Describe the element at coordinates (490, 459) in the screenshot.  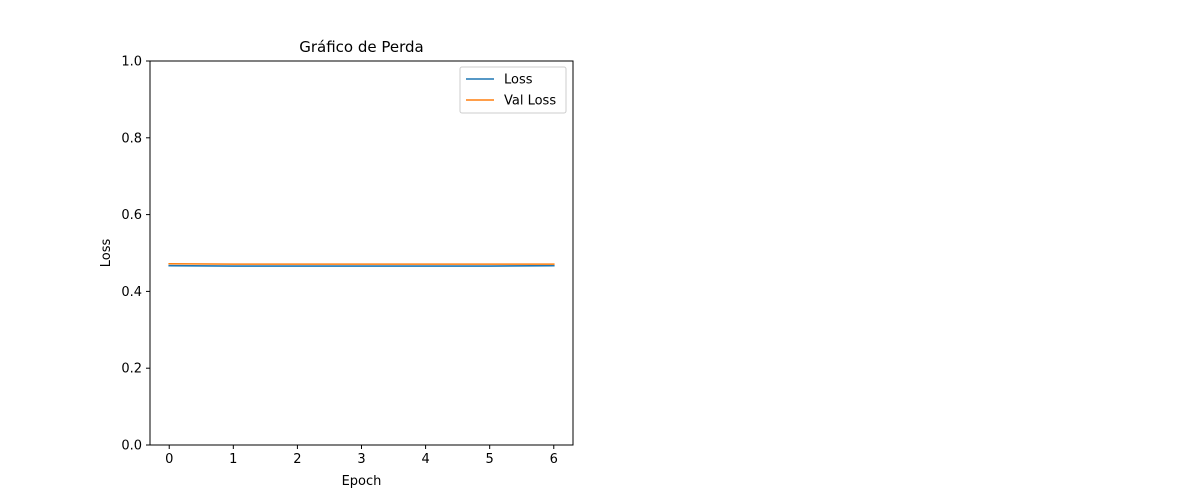
I see `x-tick-label: 5` at that location.